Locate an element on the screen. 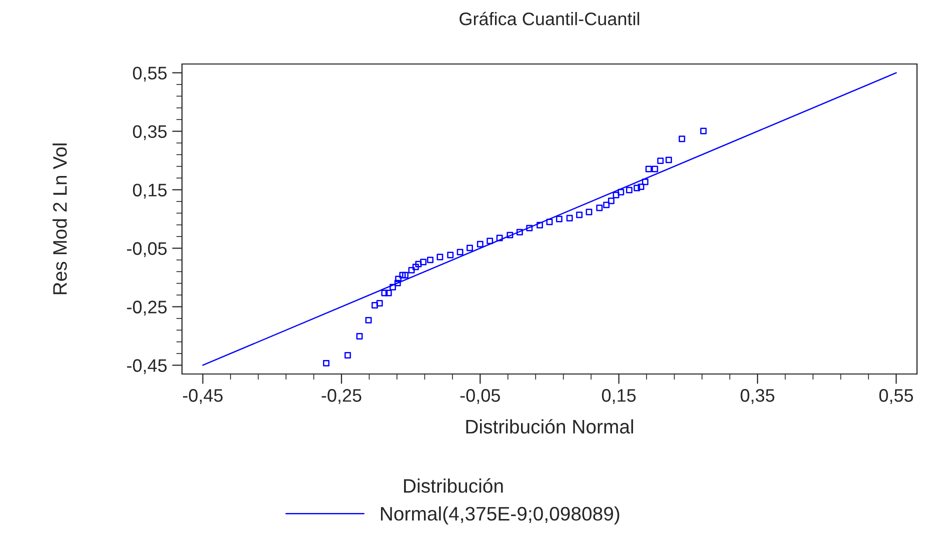 This screenshot has width=925, height=542. y-tick-label: 0,35 is located at coordinates (149, 132).